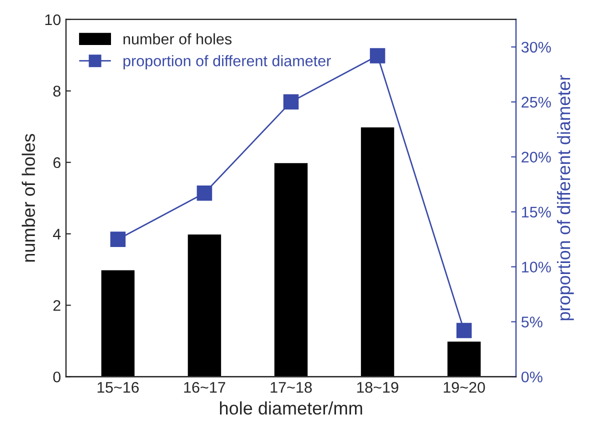  Describe the element at coordinates (531, 377) in the screenshot. I see `y2-tick-label: 0%` at that location.